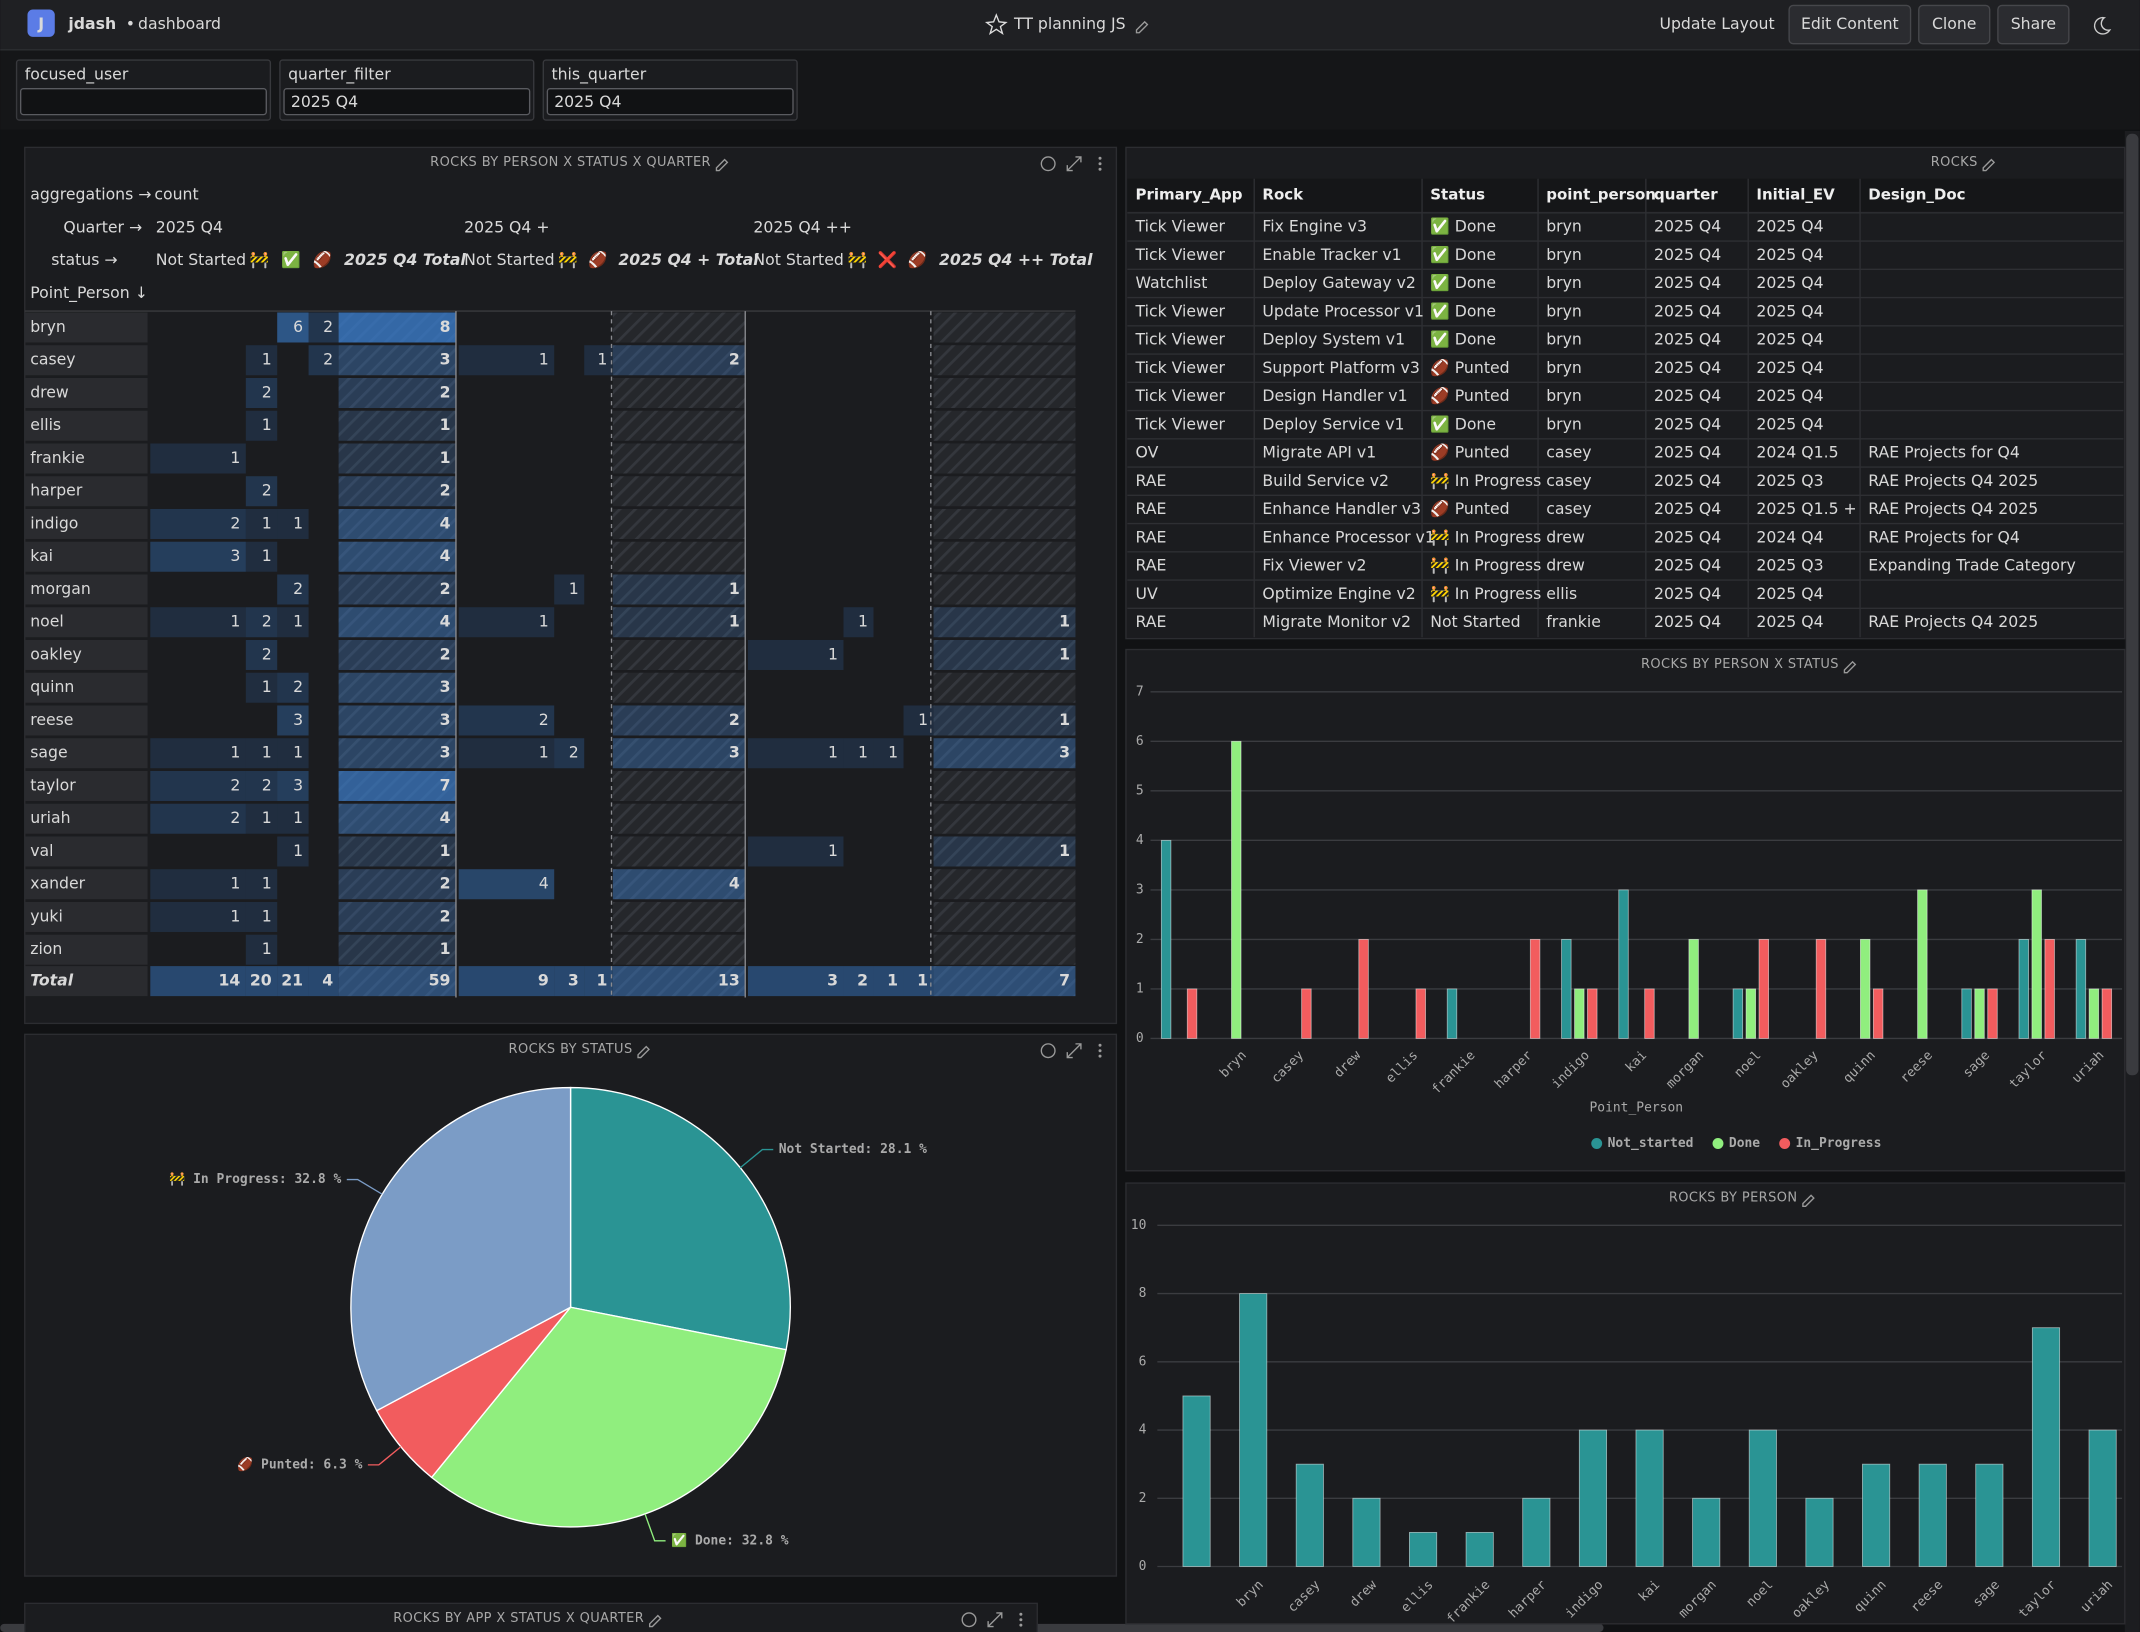  I want to click on table-cell: drew, so click(1565, 536).